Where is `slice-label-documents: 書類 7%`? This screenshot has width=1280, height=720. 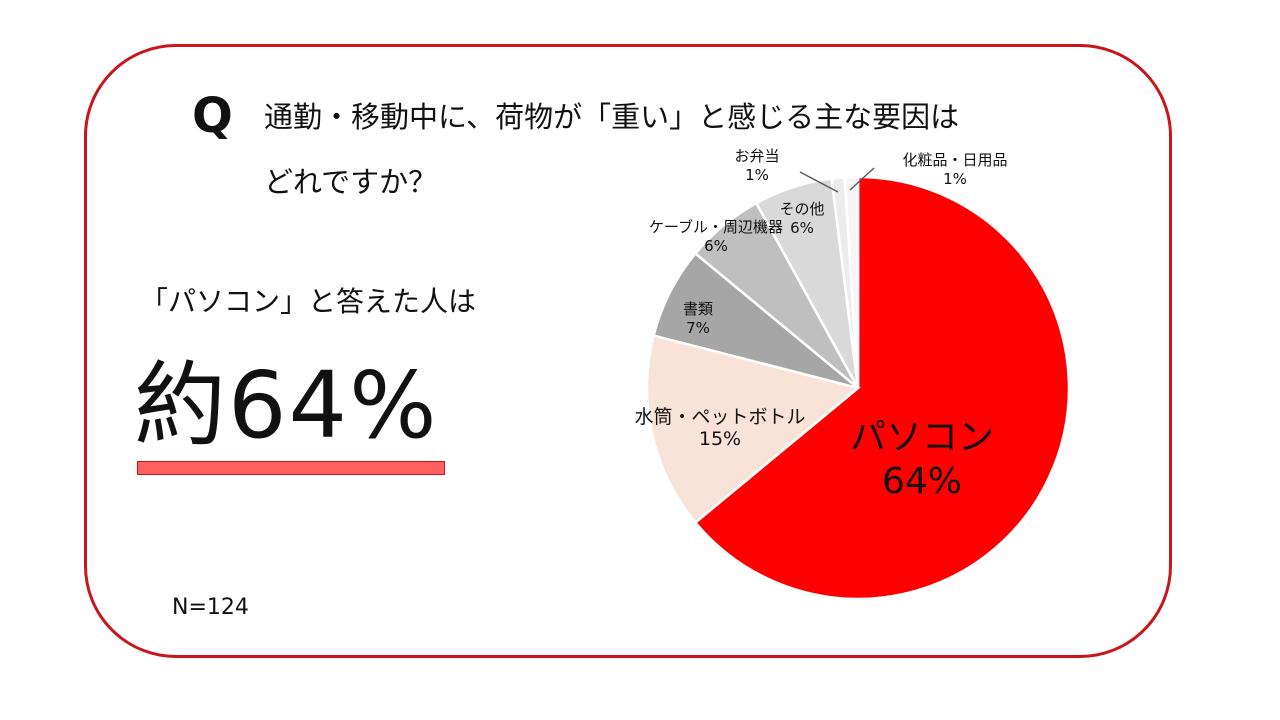
slice-label-documents: 書類 7% is located at coordinates (698, 319).